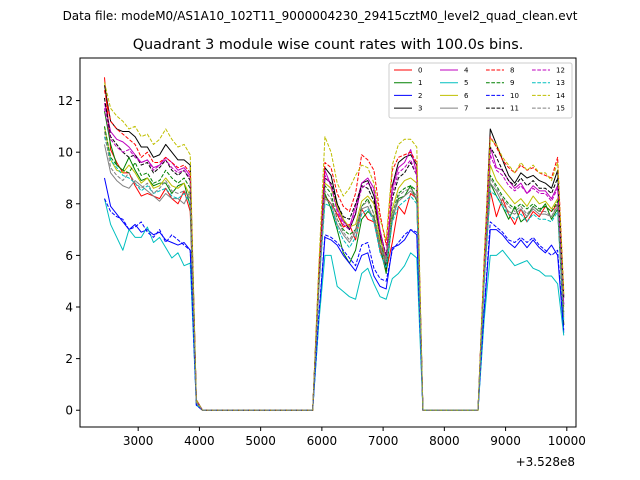 The height and width of the screenshot is (480, 640). Describe the element at coordinates (65, 153) in the screenshot. I see `y-tick-label: 10` at that location.